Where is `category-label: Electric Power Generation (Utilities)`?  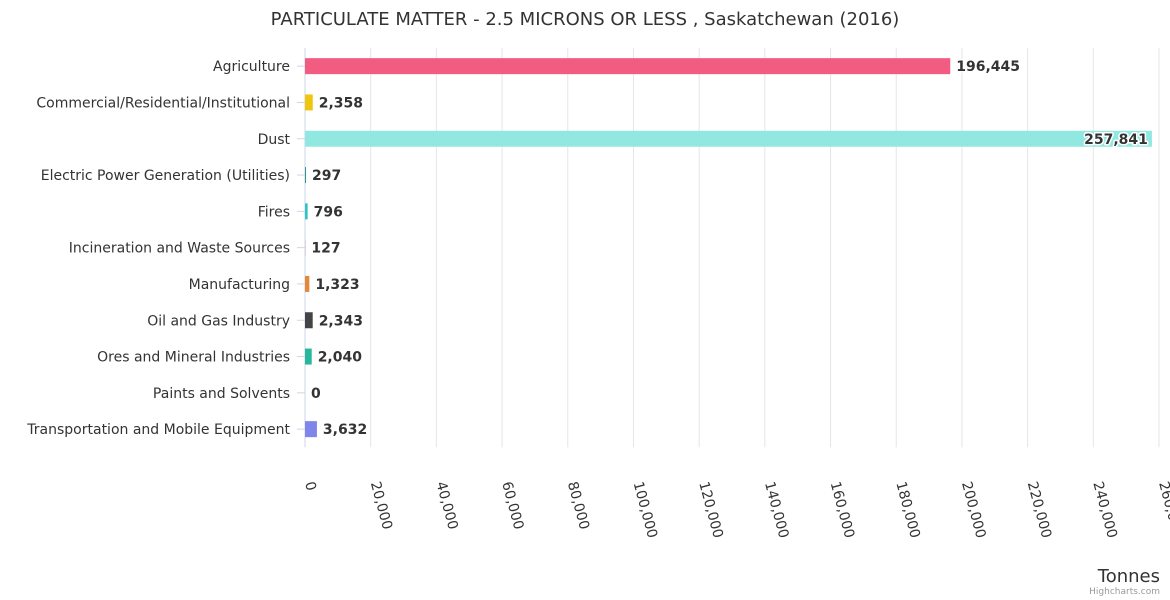 category-label: Electric Power Generation (Utilities) is located at coordinates (165, 176).